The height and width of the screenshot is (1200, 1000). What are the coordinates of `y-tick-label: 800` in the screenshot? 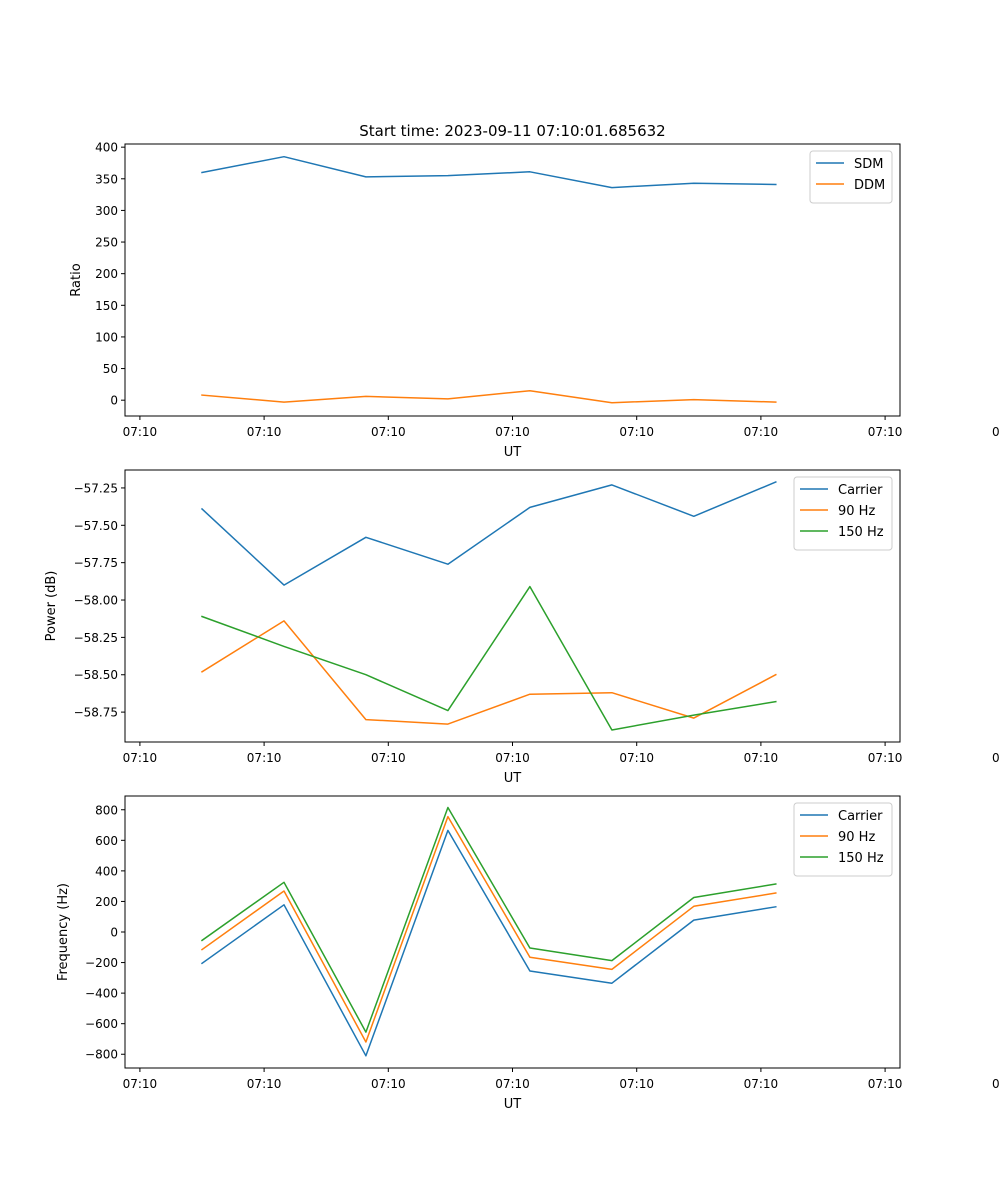 It's located at (106, 810).